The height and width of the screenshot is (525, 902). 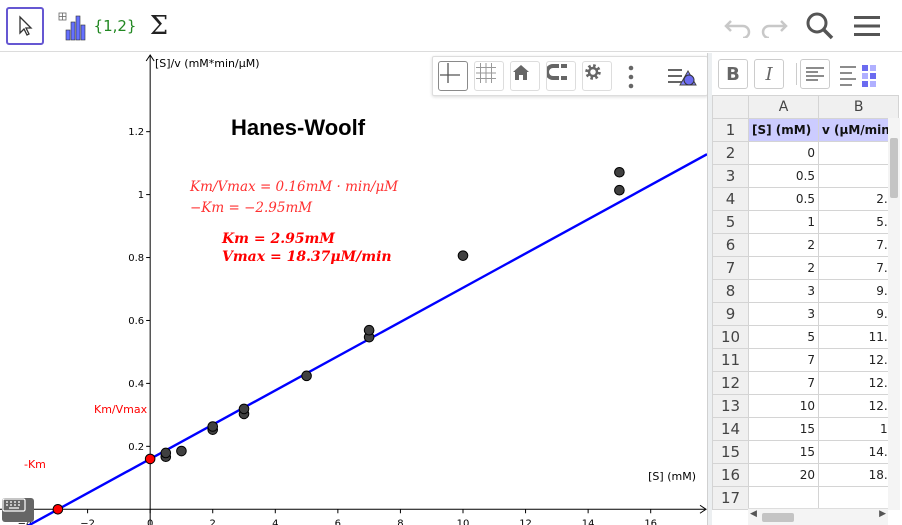 I want to click on cell-b: 7.9, so click(x=858, y=268).